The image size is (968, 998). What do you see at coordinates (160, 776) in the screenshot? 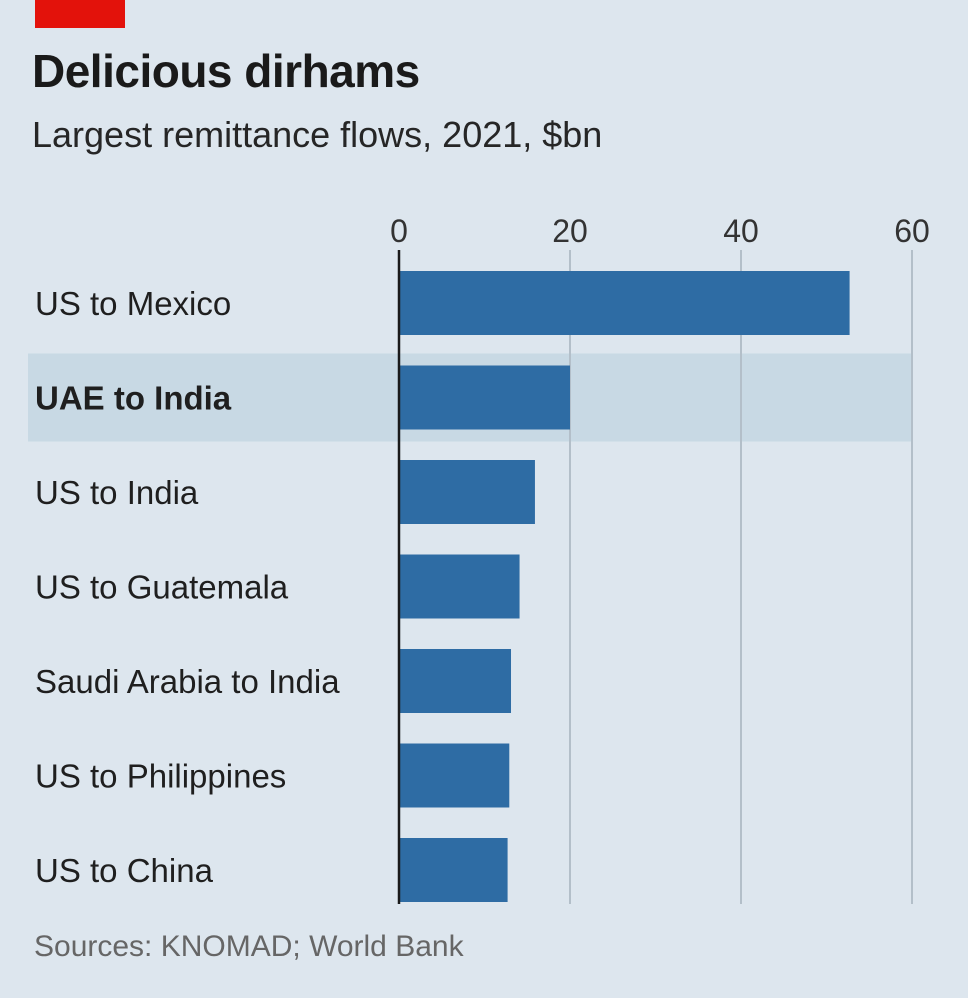
I see `category-label: US to Philippines` at bounding box center [160, 776].